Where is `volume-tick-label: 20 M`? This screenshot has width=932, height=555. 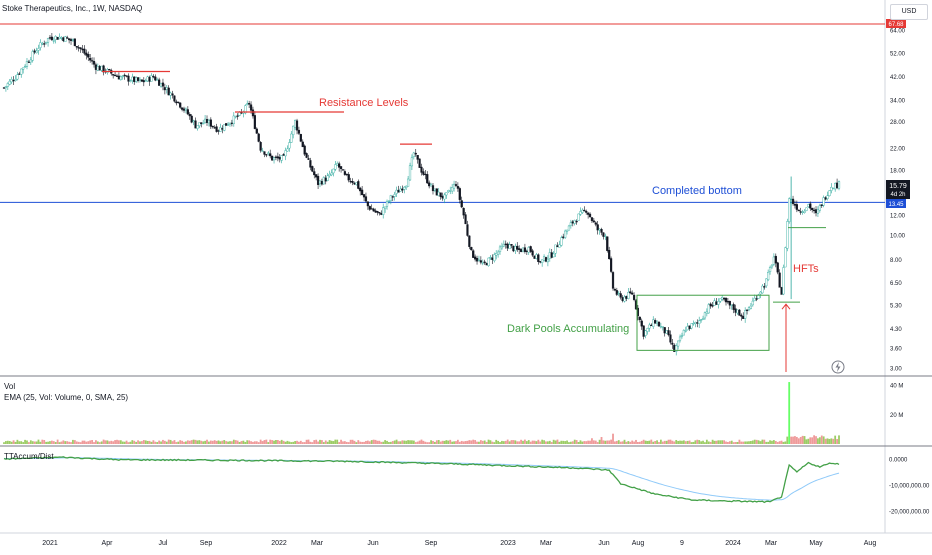
volume-tick-label: 20 M is located at coordinates (896, 416).